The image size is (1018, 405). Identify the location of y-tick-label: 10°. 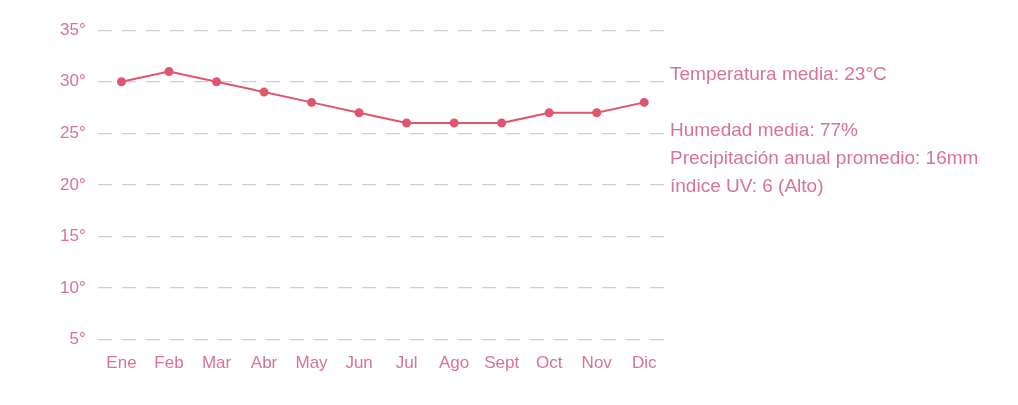
(72, 287).